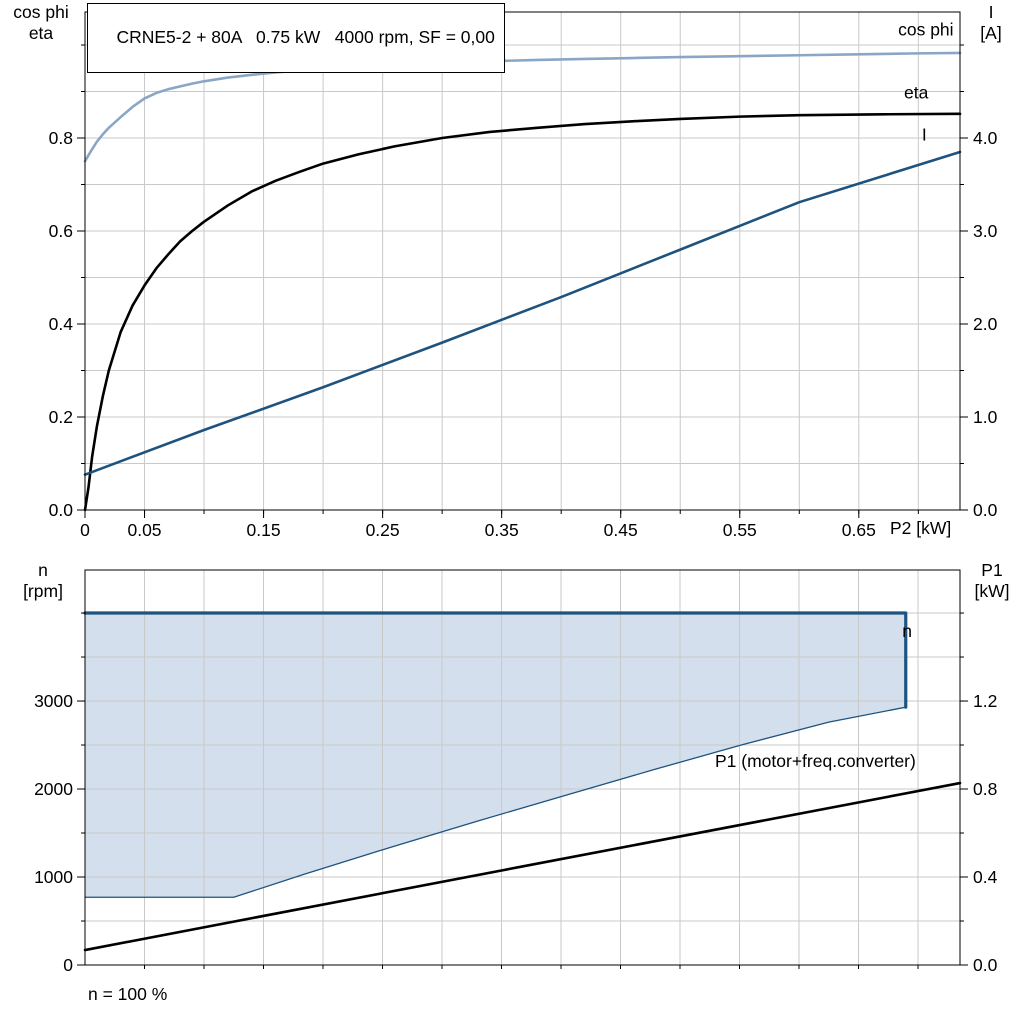 This screenshot has height=1024, width=1024. I want to click on left-axis-label-eta: eta, so click(41, 33).